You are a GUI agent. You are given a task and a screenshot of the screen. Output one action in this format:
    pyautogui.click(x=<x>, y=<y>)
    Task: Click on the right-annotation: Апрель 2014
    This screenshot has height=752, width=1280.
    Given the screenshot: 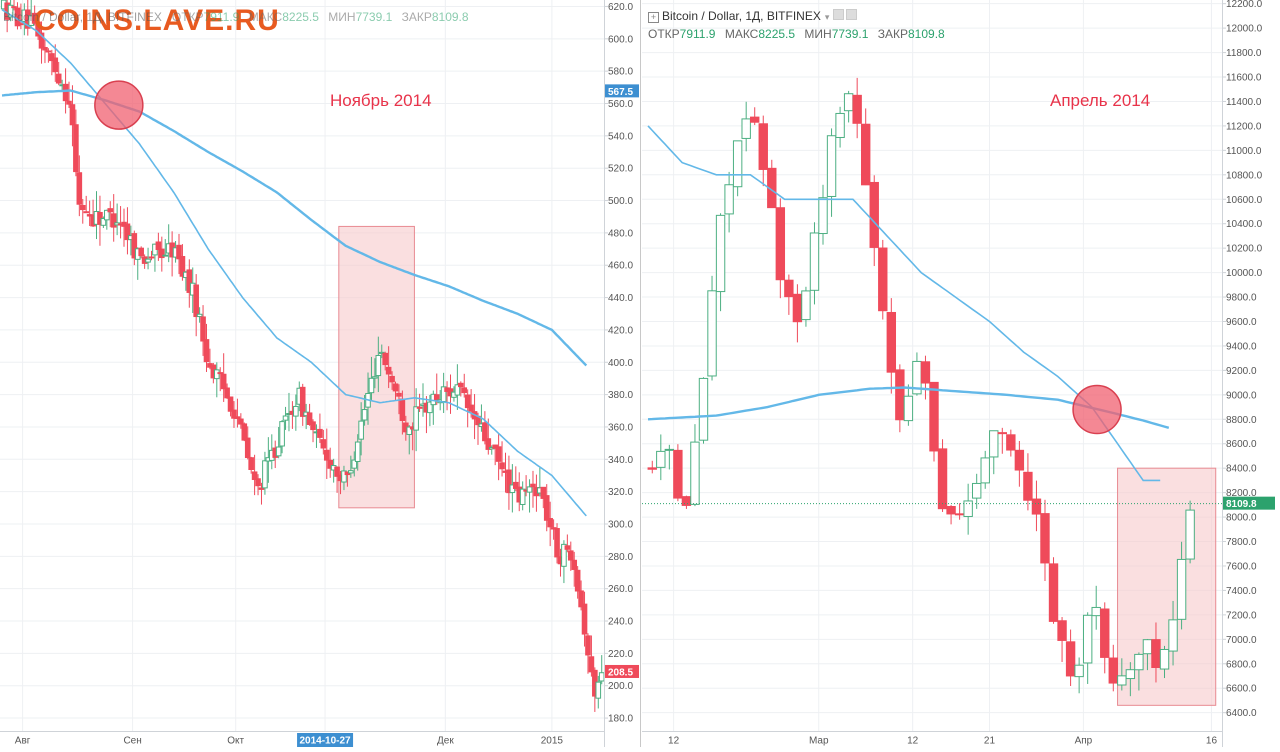 What is the action you would take?
    pyautogui.click(x=1100, y=100)
    